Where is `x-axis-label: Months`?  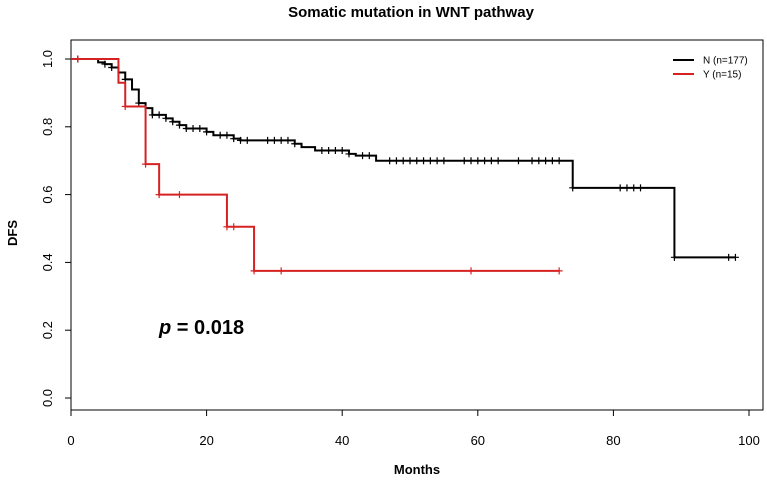
x-axis-label: Months is located at coordinates (417, 469).